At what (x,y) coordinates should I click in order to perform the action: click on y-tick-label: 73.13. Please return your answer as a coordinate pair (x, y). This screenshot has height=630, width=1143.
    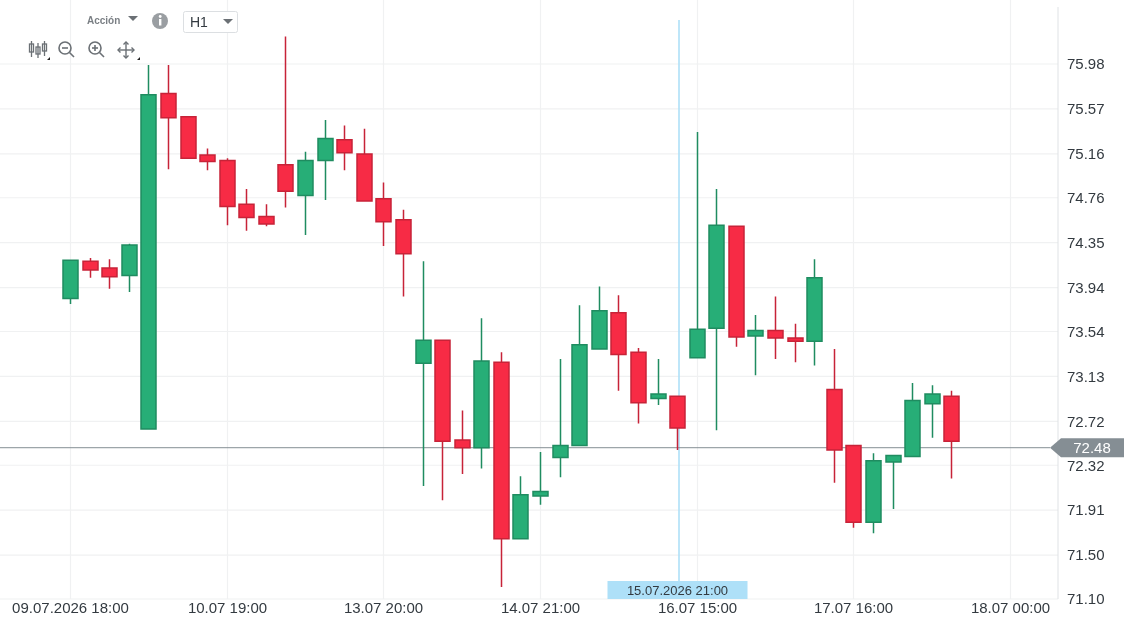
    Looking at the image, I should click on (1086, 376).